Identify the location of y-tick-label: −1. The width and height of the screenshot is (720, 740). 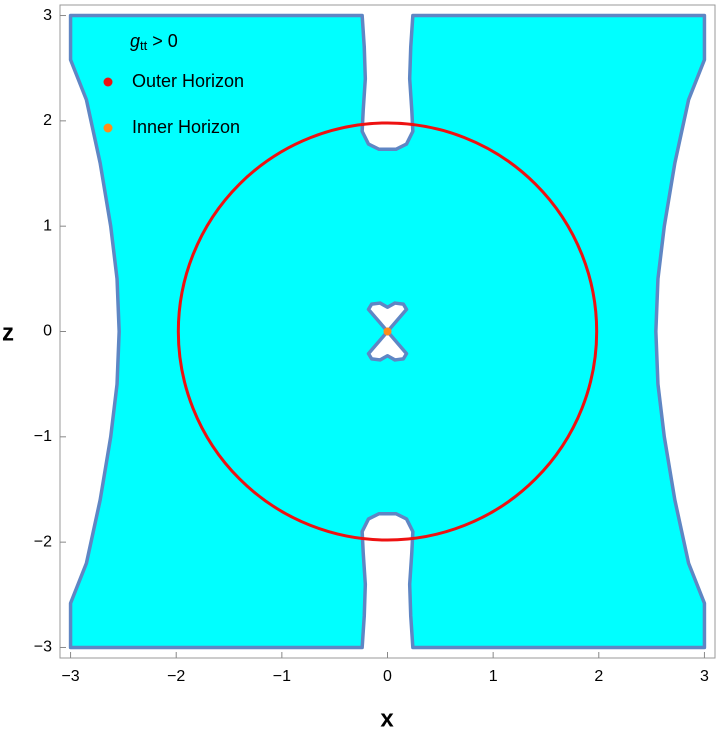
(43, 436).